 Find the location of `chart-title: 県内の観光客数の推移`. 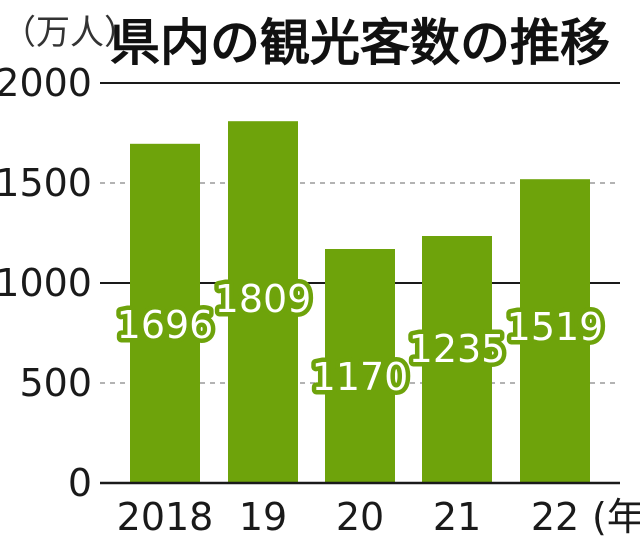

chart-title: 県内の観光客数の推移 is located at coordinates (360, 43).